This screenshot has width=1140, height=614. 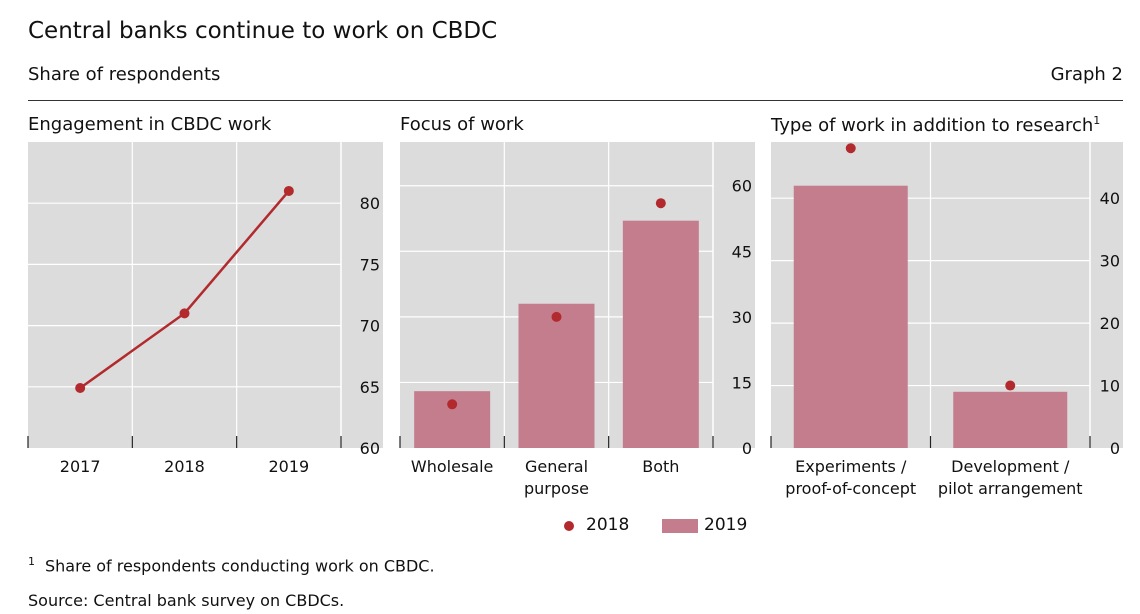 What do you see at coordinates (150, 124) in the screenshot?
I see `panel-title-engagement: Engagement in CBDC work` at bounding box center [150, 124].